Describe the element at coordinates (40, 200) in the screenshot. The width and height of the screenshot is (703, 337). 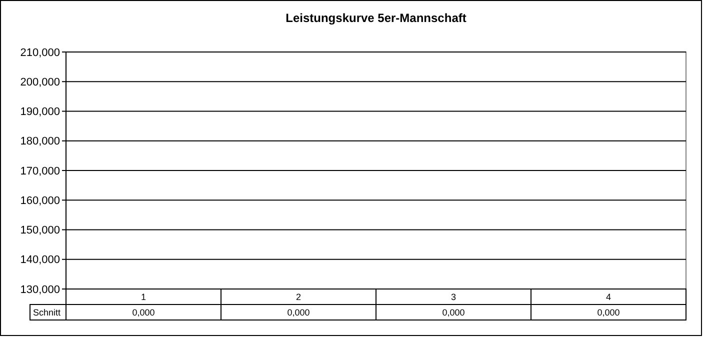
I see `y-tick-label: 160,000` at that location.